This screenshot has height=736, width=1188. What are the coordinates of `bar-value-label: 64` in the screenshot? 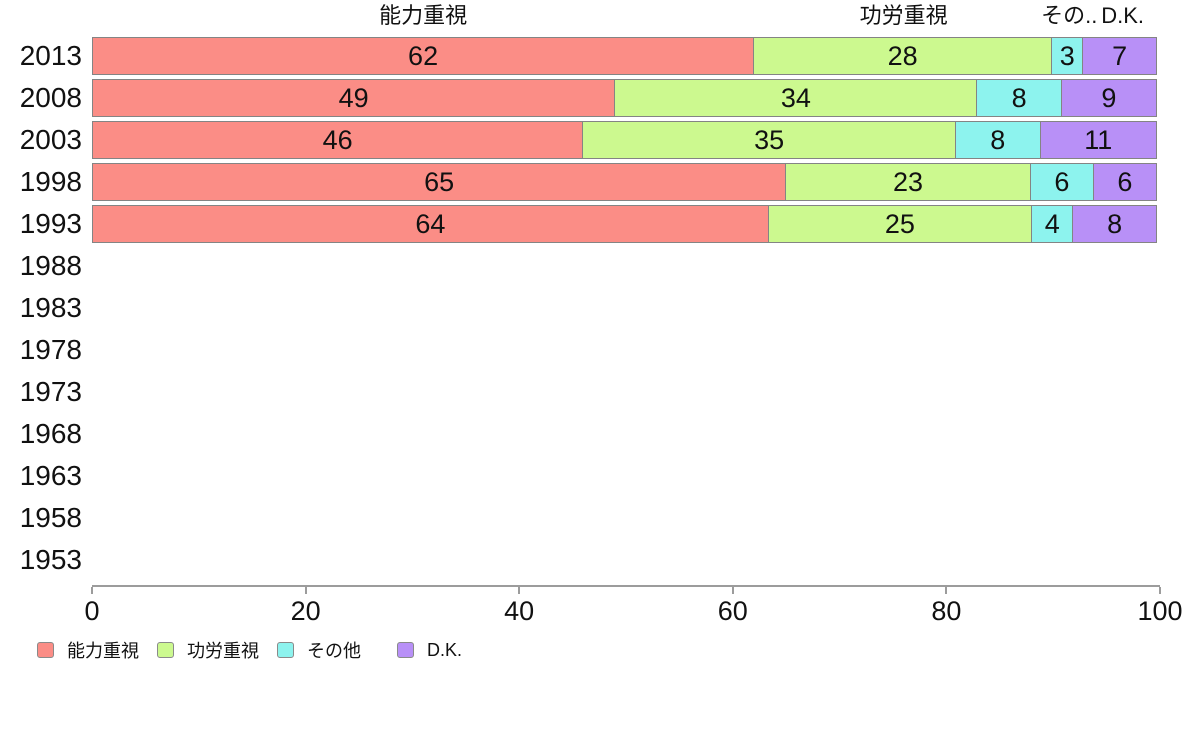 It's located at (430, 223).